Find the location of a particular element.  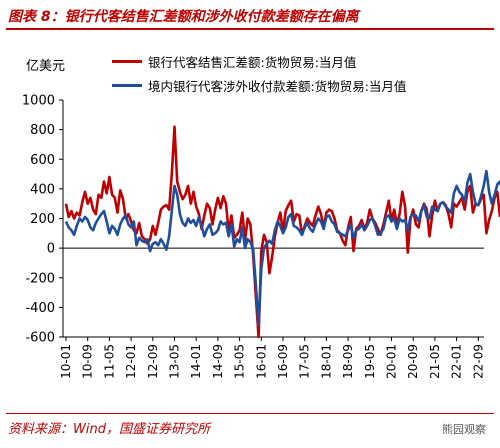

watermark-text: 熊园观察 is located at coordinates (464, 429).